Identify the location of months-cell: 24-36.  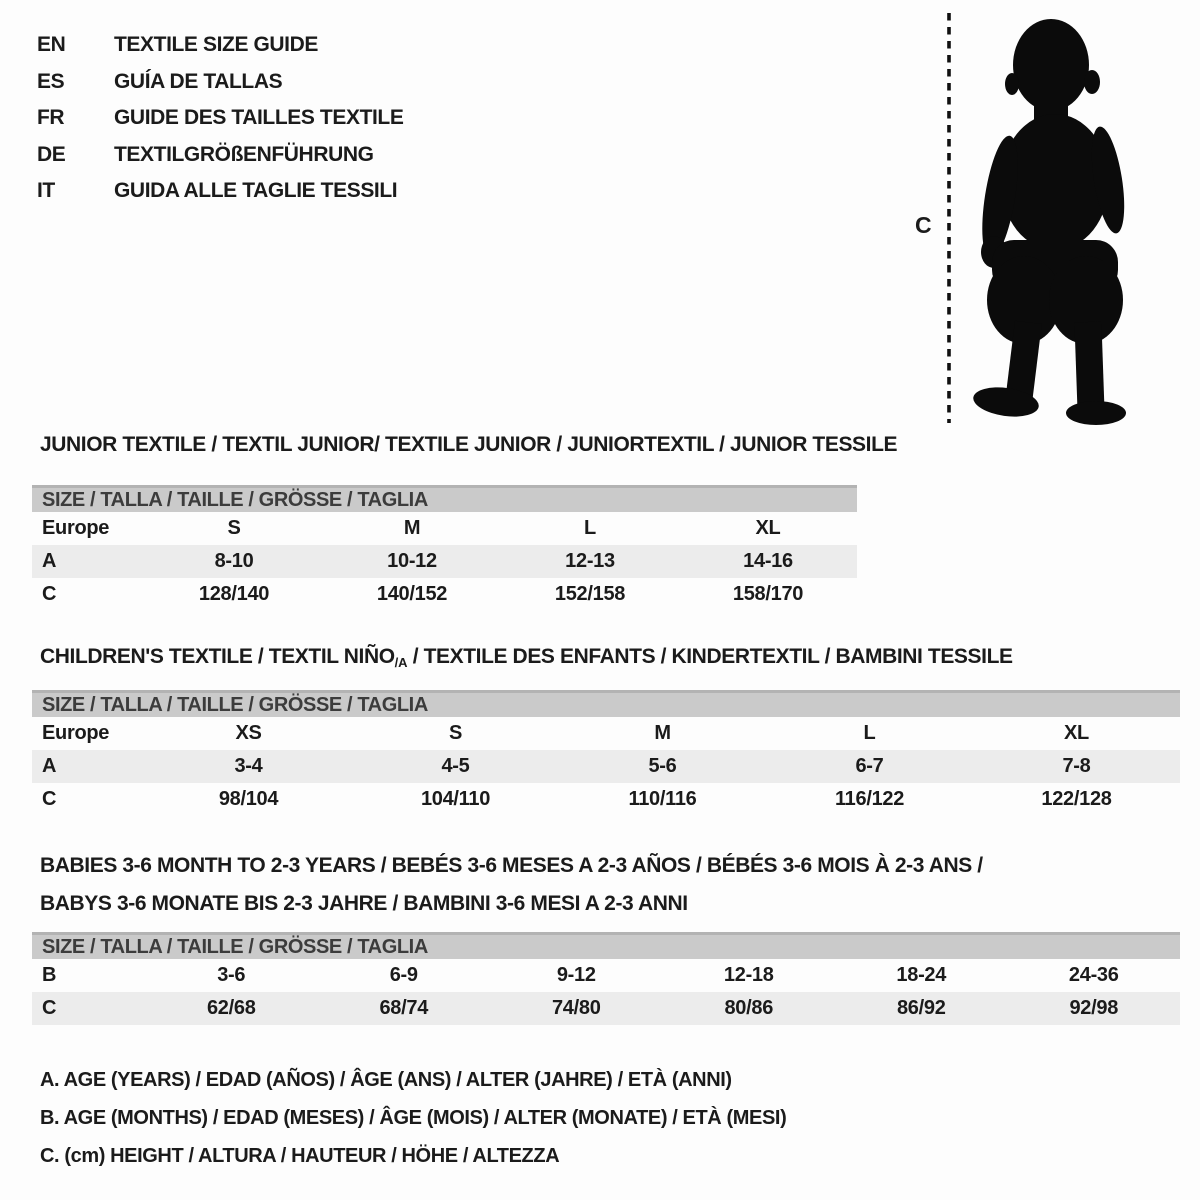
(1093, 975).